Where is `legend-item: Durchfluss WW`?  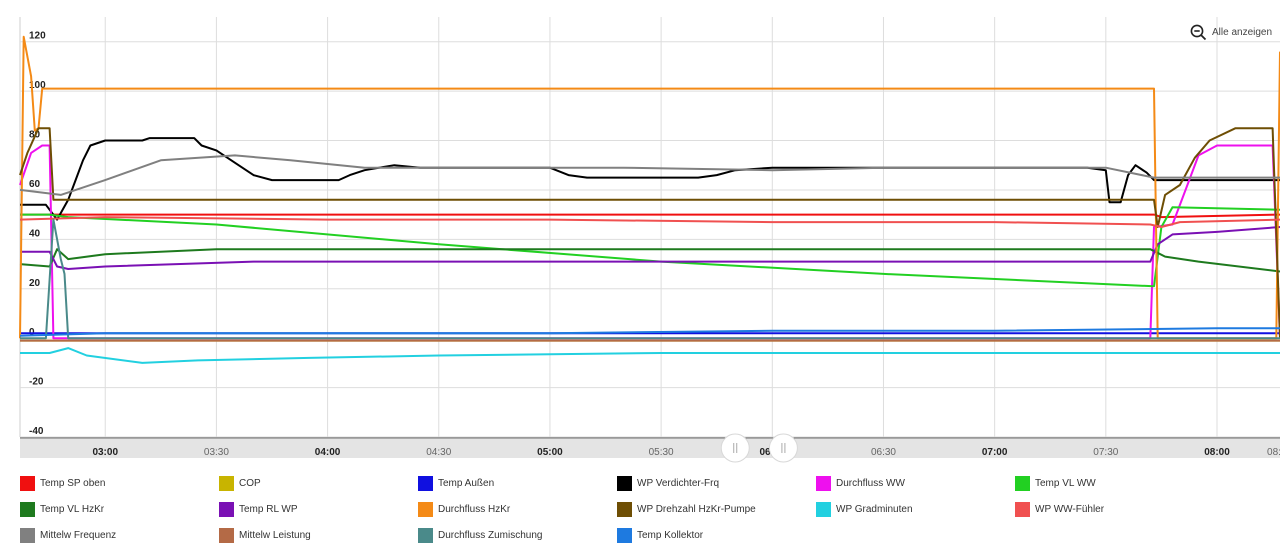
legend-item: Durchfluss WW is located at coordinates (860, 483).